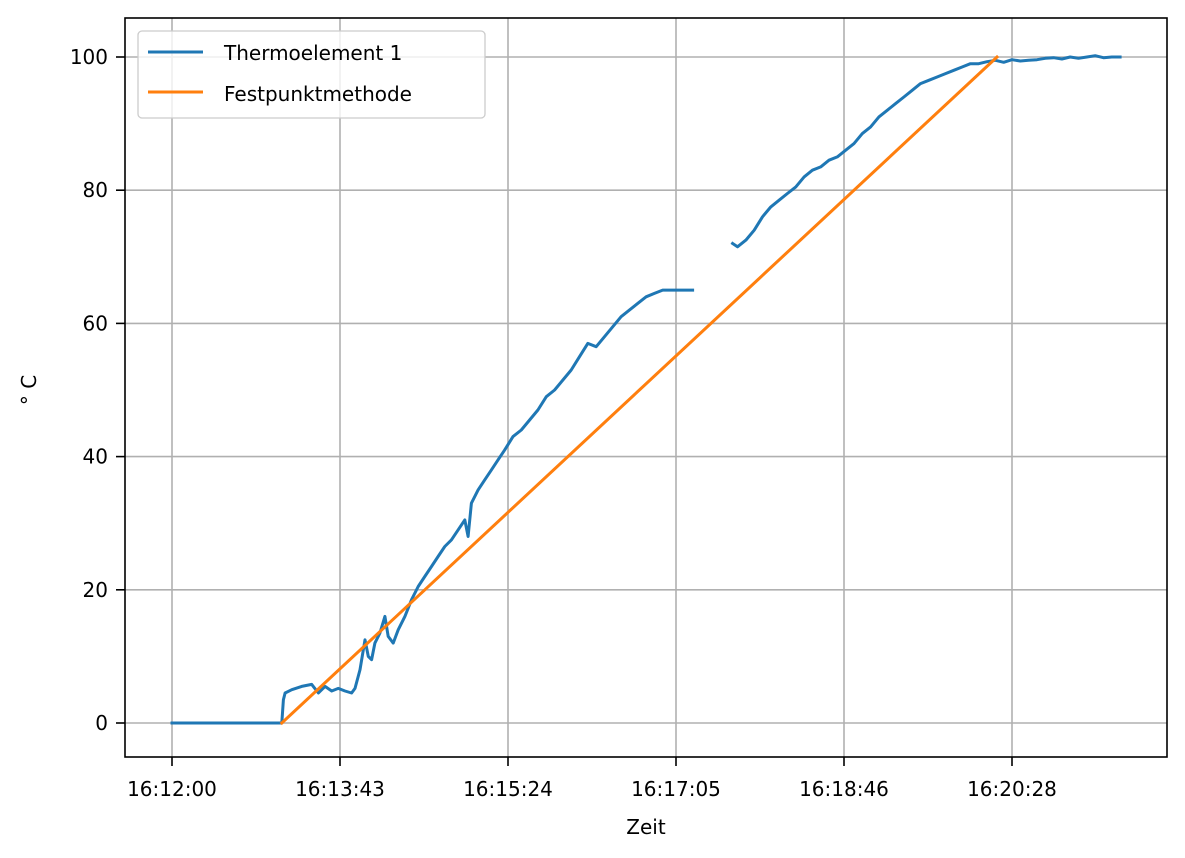 The width and height of the screenshot is (1185, 858). Describe the element at coordinates (844, 789) in the screenshot. I see `x-tick-label: 16:18:46` at that location.